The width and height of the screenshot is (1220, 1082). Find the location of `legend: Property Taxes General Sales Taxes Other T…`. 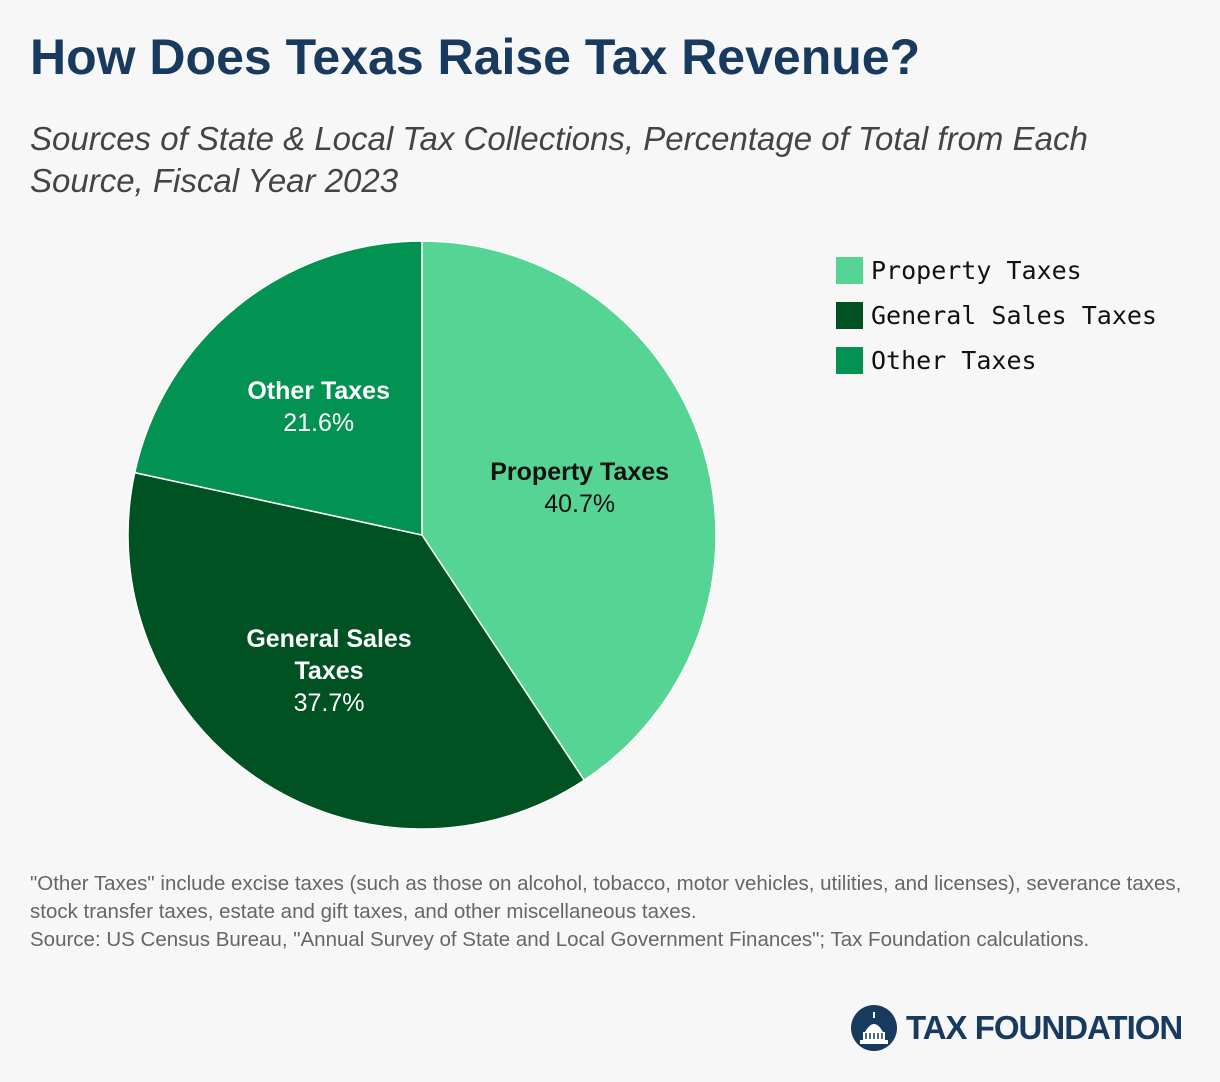

legend: Property Taxes General Sales Taxes Other T… is located at coordinates (996, 315).